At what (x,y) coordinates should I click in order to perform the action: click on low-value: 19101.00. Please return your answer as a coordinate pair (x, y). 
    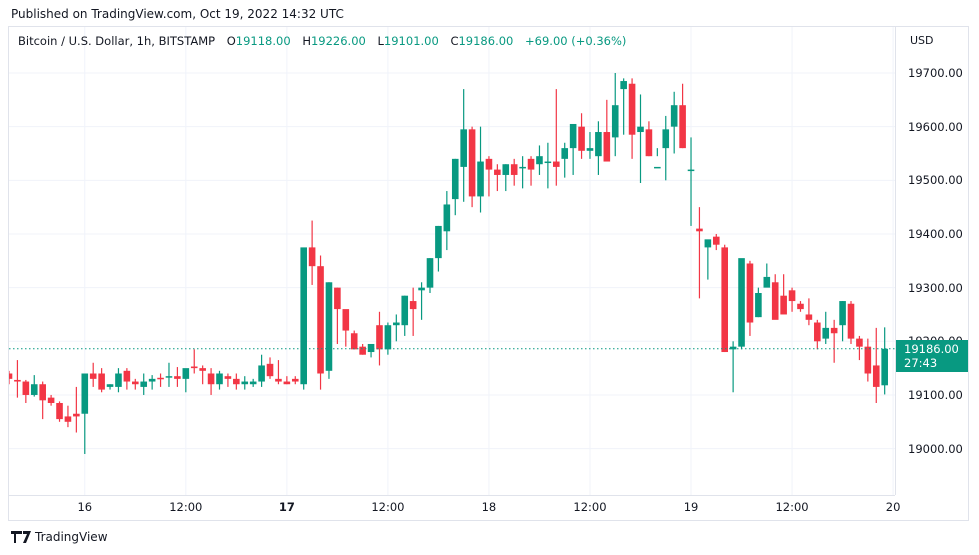
    Looking at the image, I should click on (411, 41).